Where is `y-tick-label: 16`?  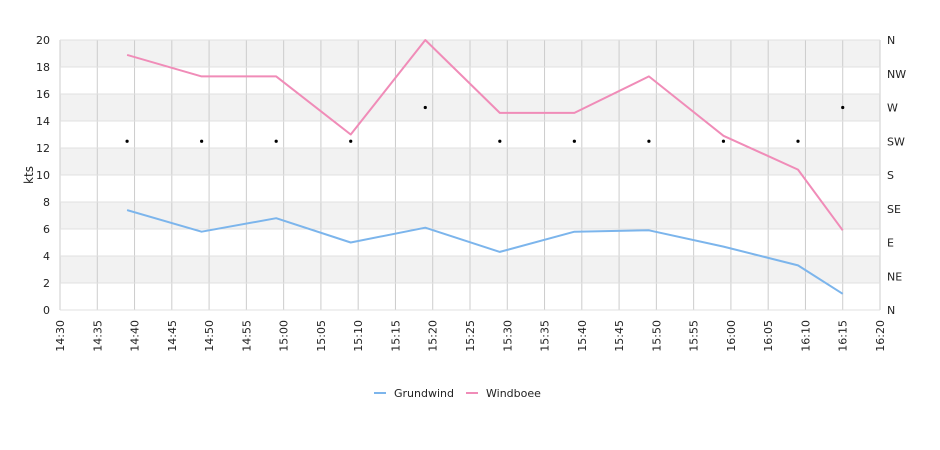
y-tick-label: 16 is located at coordinates (43, 94).